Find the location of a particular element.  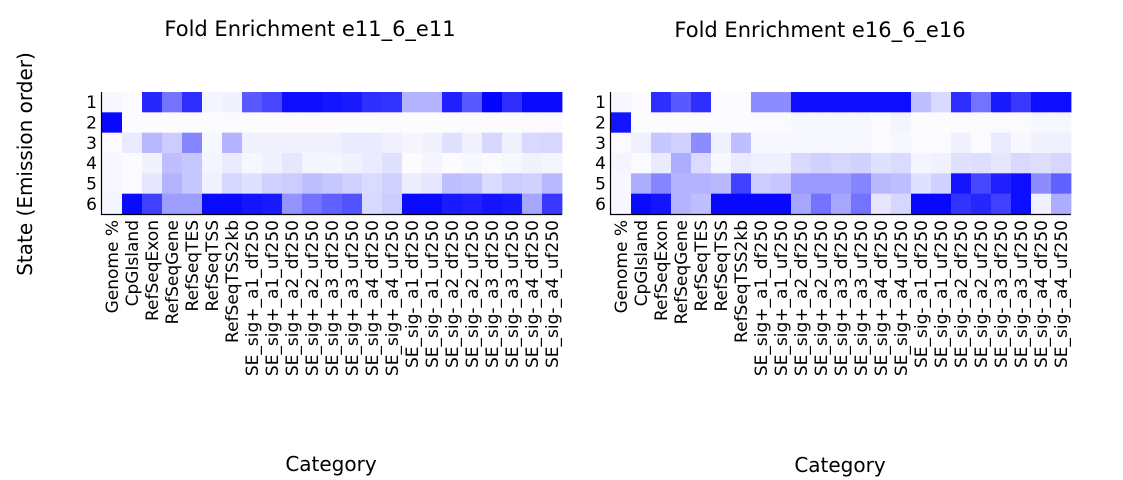

x-tick-label: Genome % is located at coordinates (113, 266).